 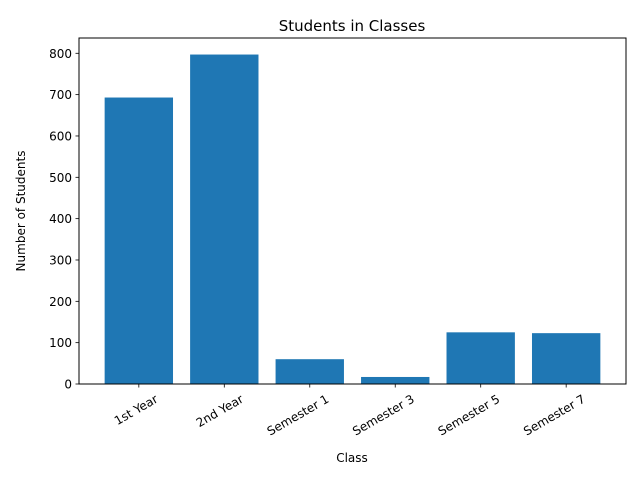 I want to click on y-tick-label: 500, so click(x=60, y=178).